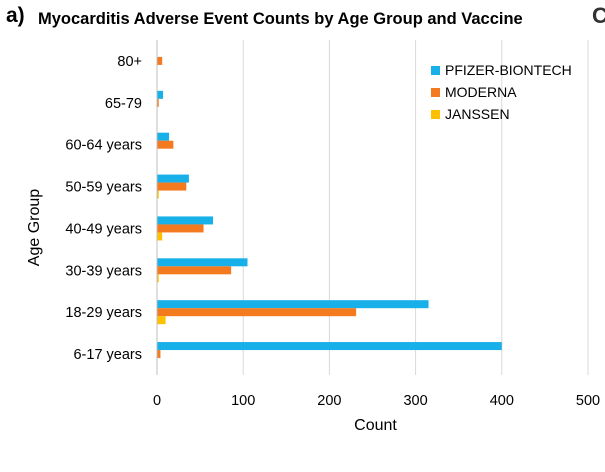 The height and width of the screenshot is (472, 605). What do you see at coordinates (103, 271) in the screenshot?
I see `y-tick-label: 30-39 years` at bounding box center [103, 271].